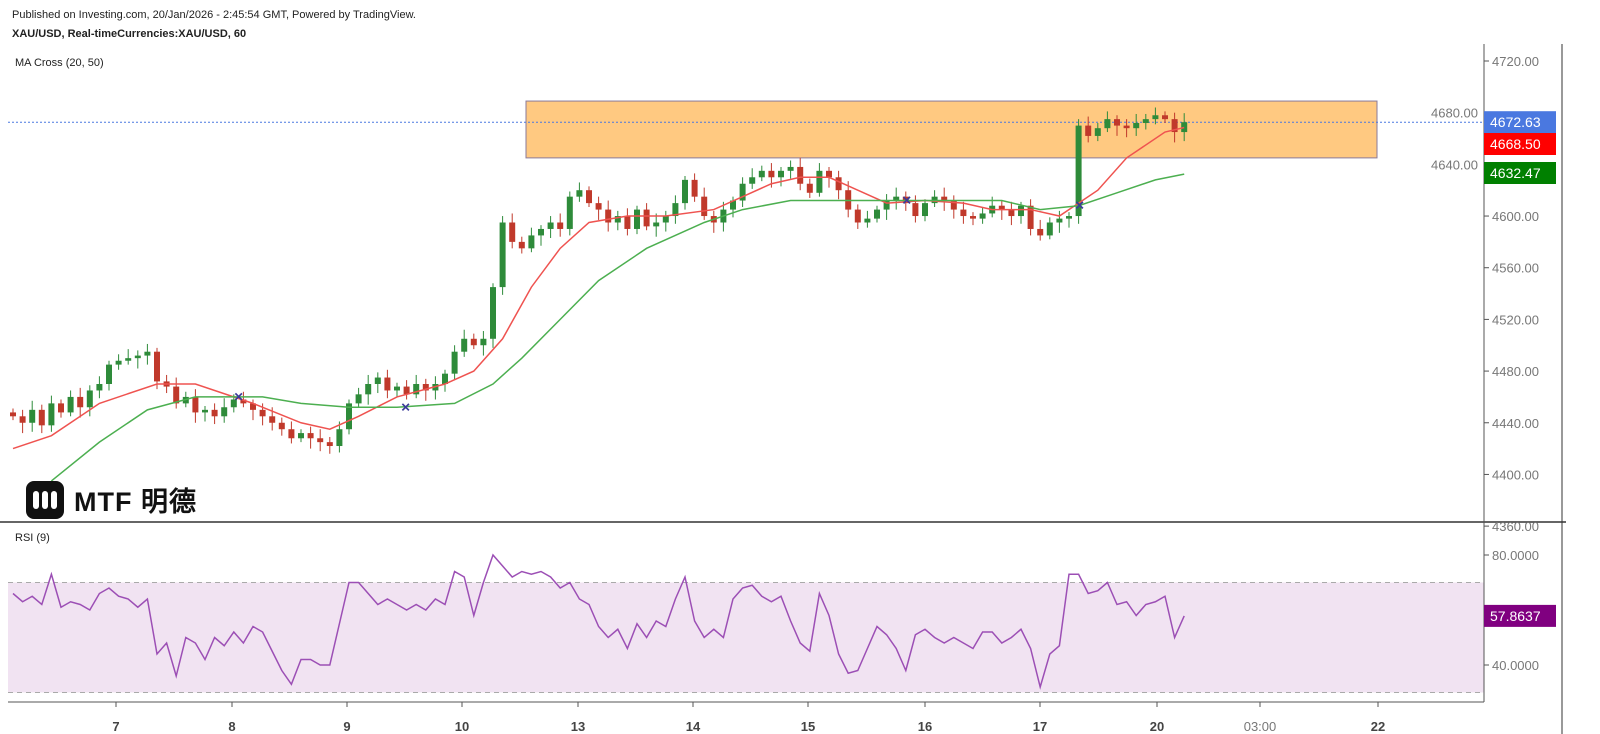 Image resolution: width=1600 pixels, height=734 pixels. What do you see at coordinates (1260, 726) in the screenshot?
I see `time-tick-label: 03:00` at bounding box center [1260, 726].